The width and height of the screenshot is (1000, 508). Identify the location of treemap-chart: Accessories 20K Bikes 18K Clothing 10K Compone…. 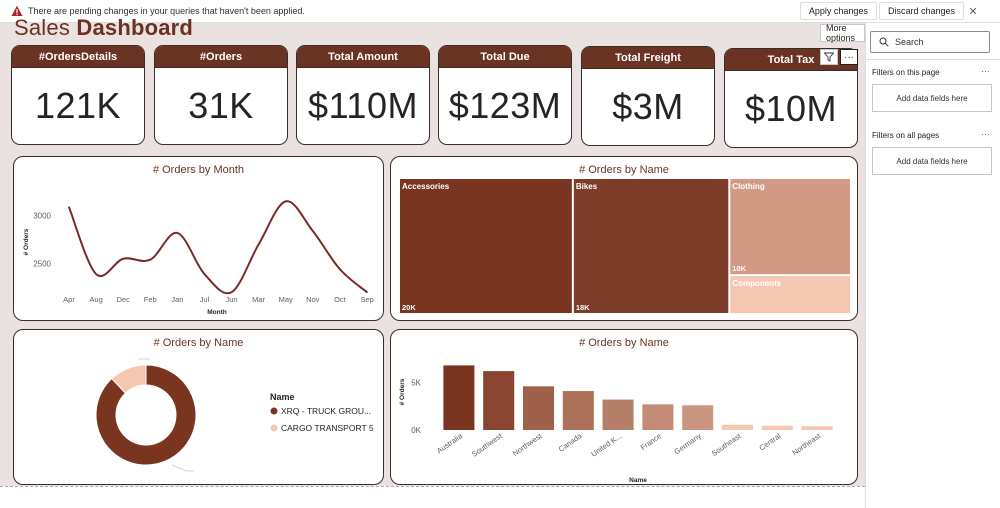
(625, 246).